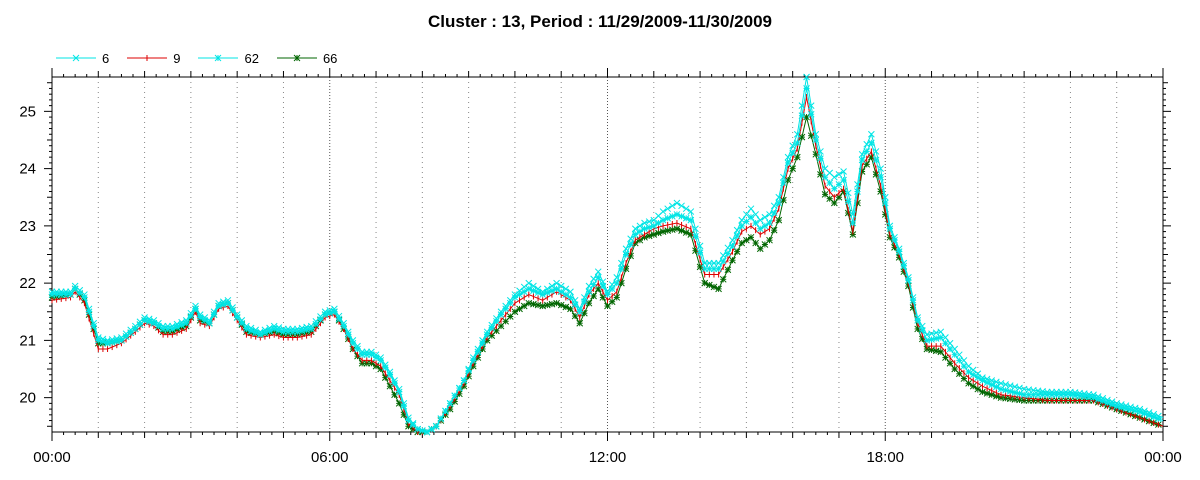 Image resolution: width=1200 pixels, height=480 pixels. Describe the element at coordinates (76, 58) in the screenshot. I see `legend-marker` at that location.